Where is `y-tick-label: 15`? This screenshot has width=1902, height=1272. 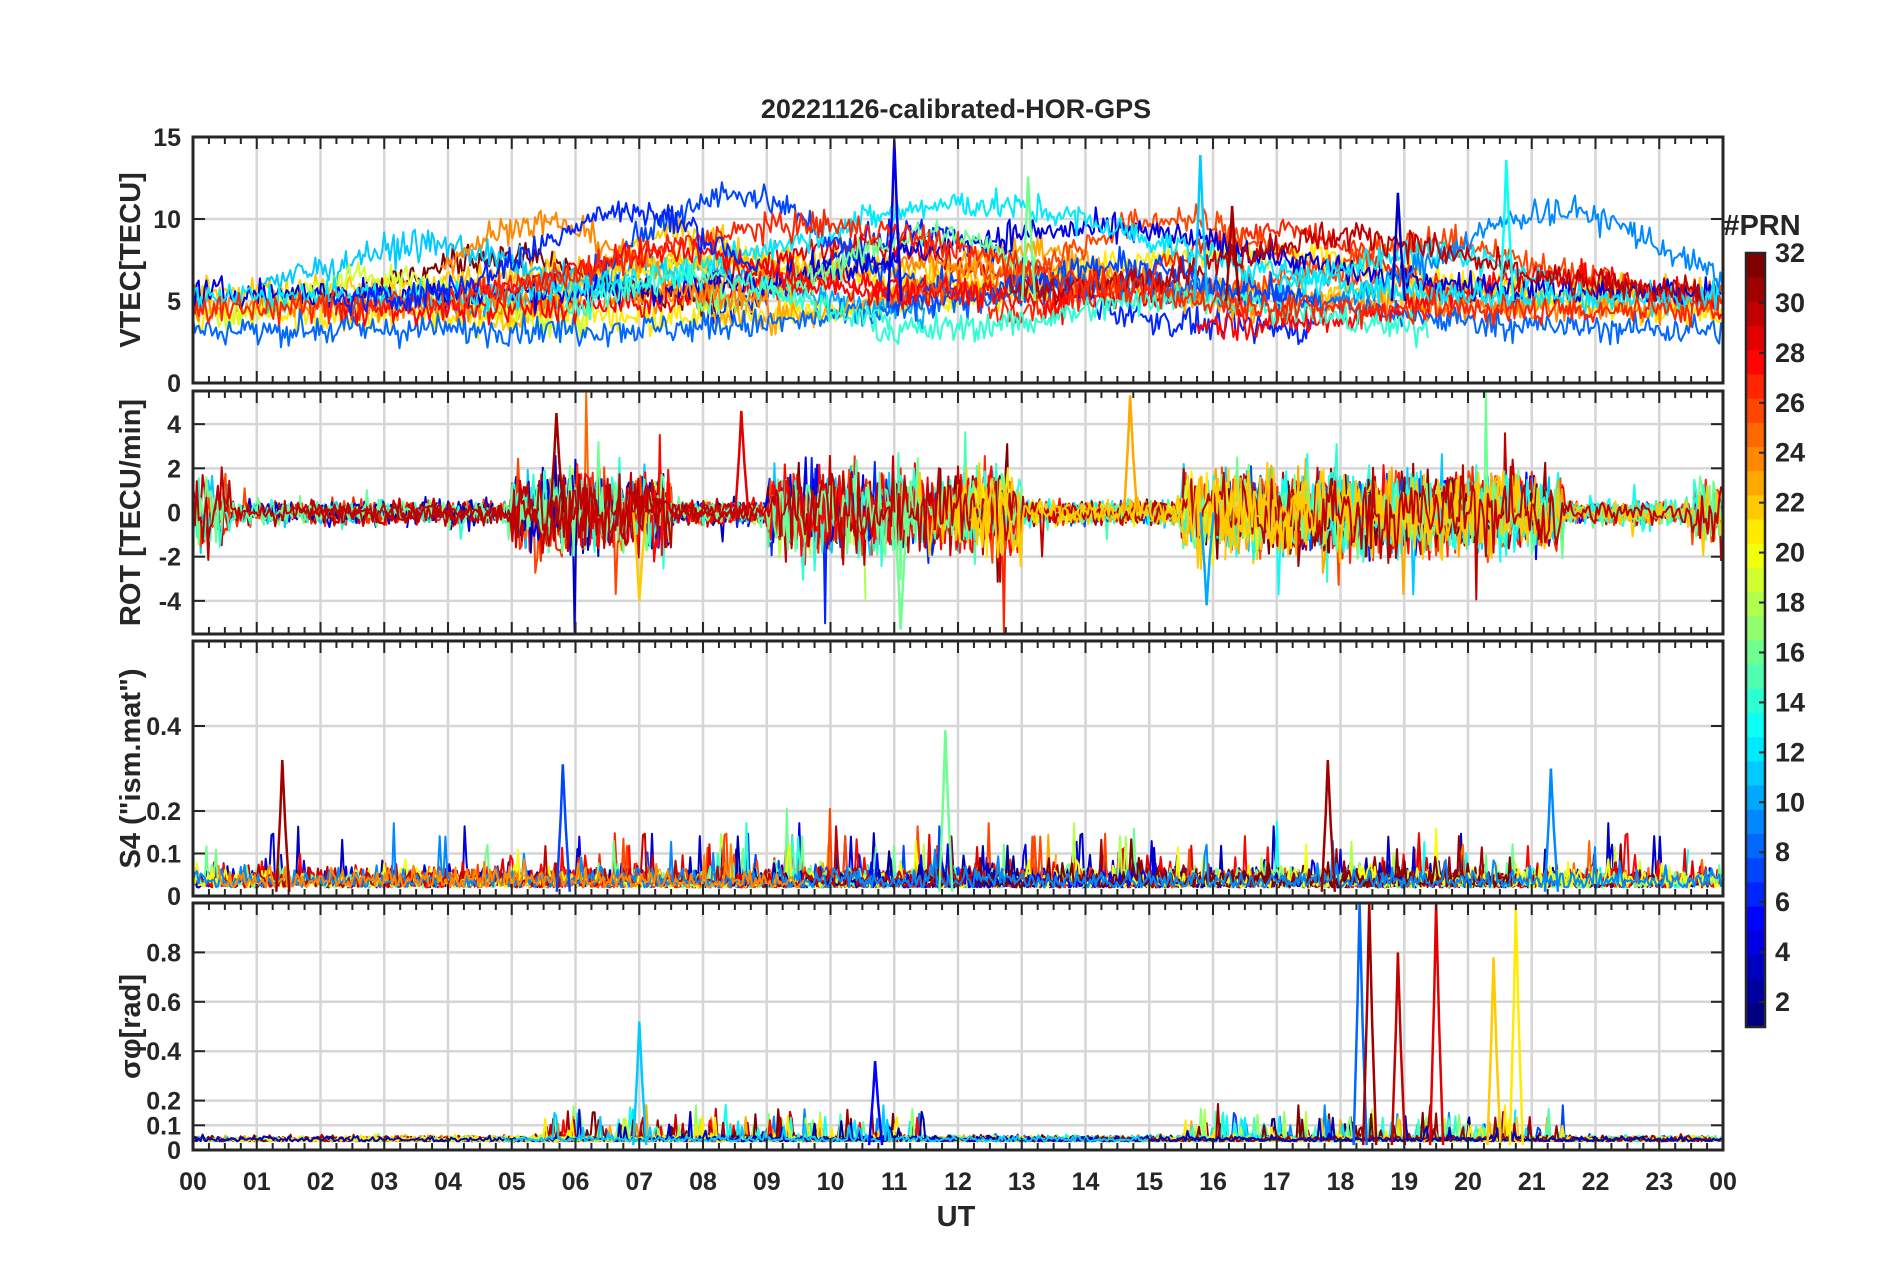 y-tick-label: 15 is located at coordinates (167, 138).